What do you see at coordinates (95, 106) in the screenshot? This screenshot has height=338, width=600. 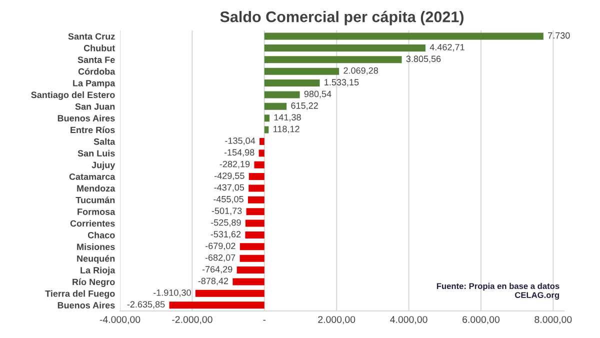 I see `y-tick-label: San Juan` at bounding box center [95, 106].